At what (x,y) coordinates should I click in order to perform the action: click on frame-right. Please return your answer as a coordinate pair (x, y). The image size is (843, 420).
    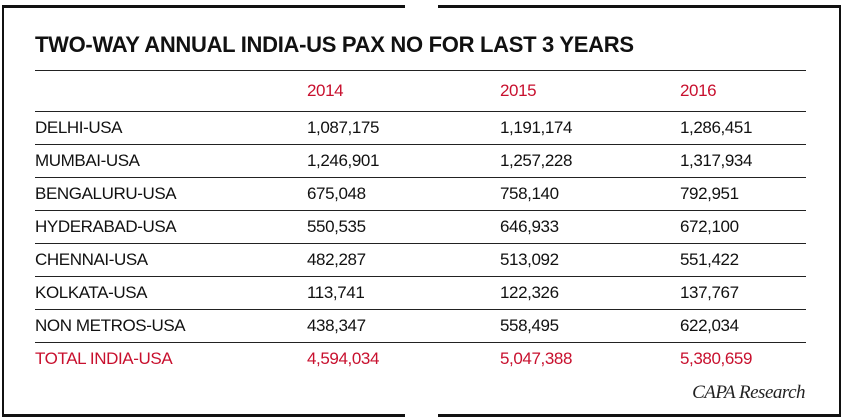
    Looking at the image, I should click on (840, 211).